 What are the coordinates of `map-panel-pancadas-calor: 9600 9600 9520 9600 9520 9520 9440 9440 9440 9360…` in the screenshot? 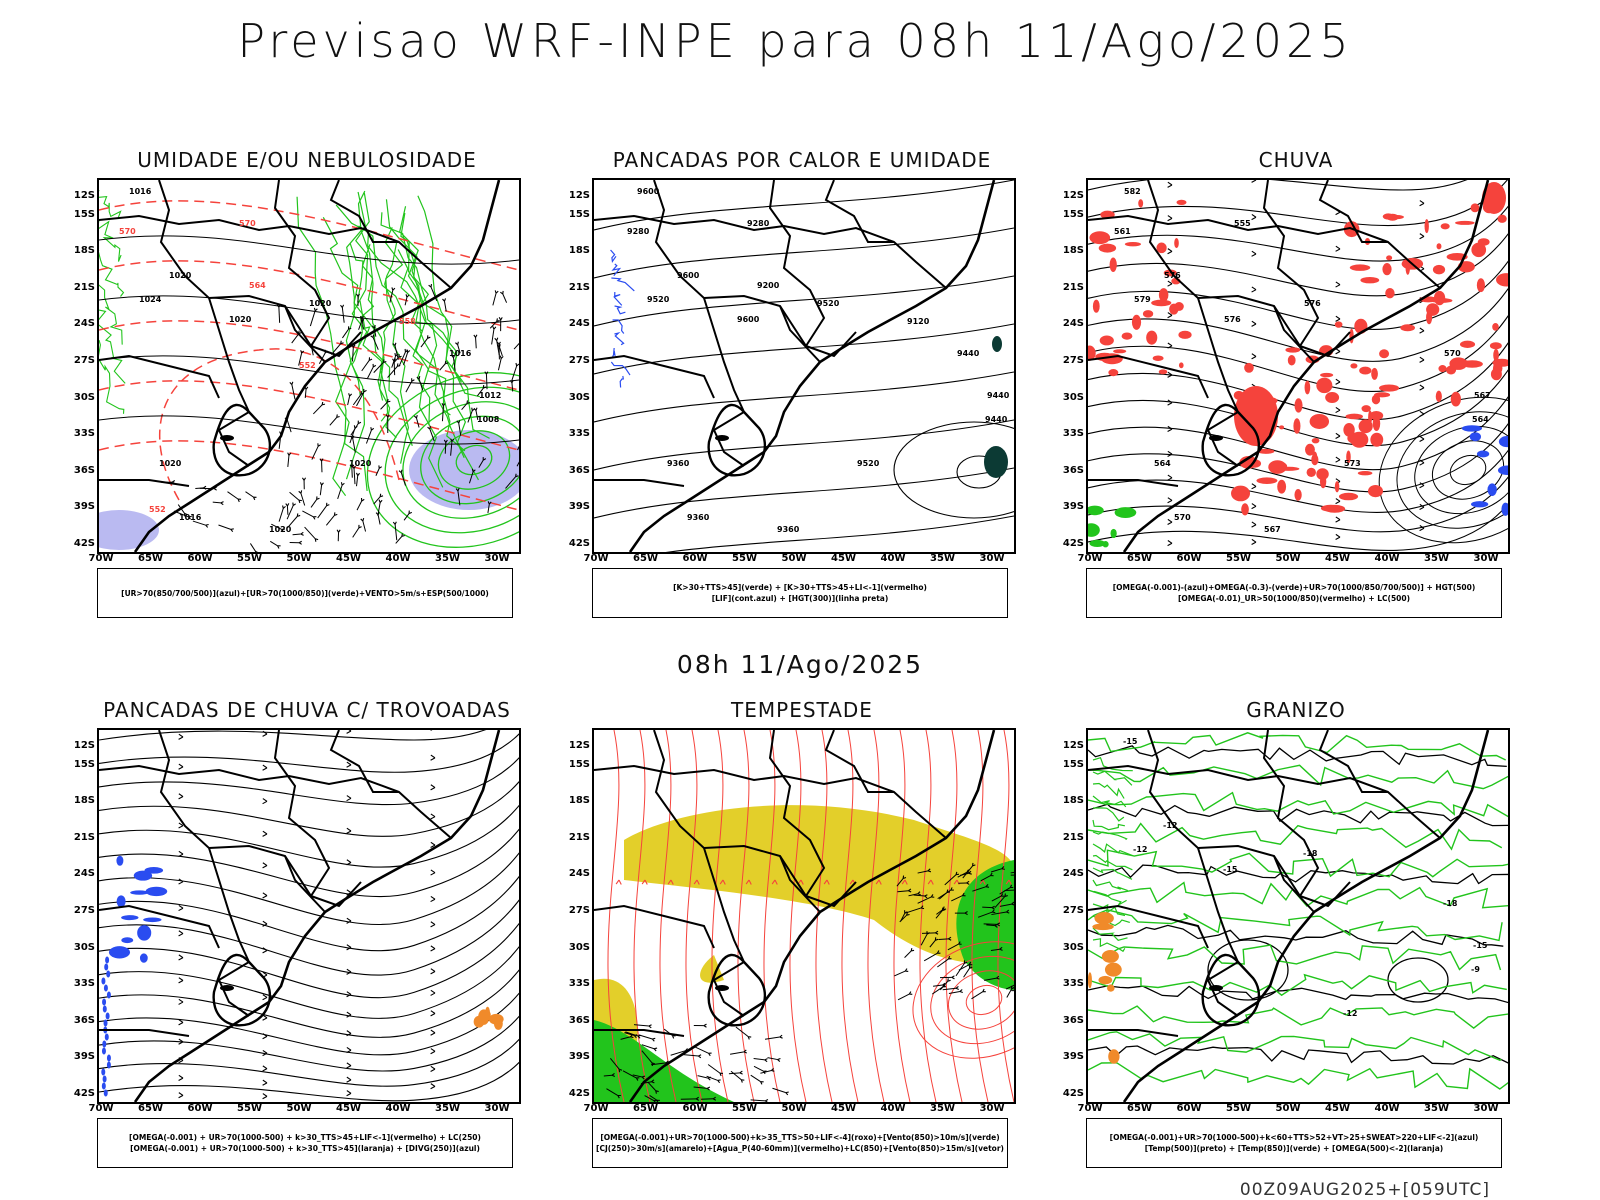 It's located at (804, 366).